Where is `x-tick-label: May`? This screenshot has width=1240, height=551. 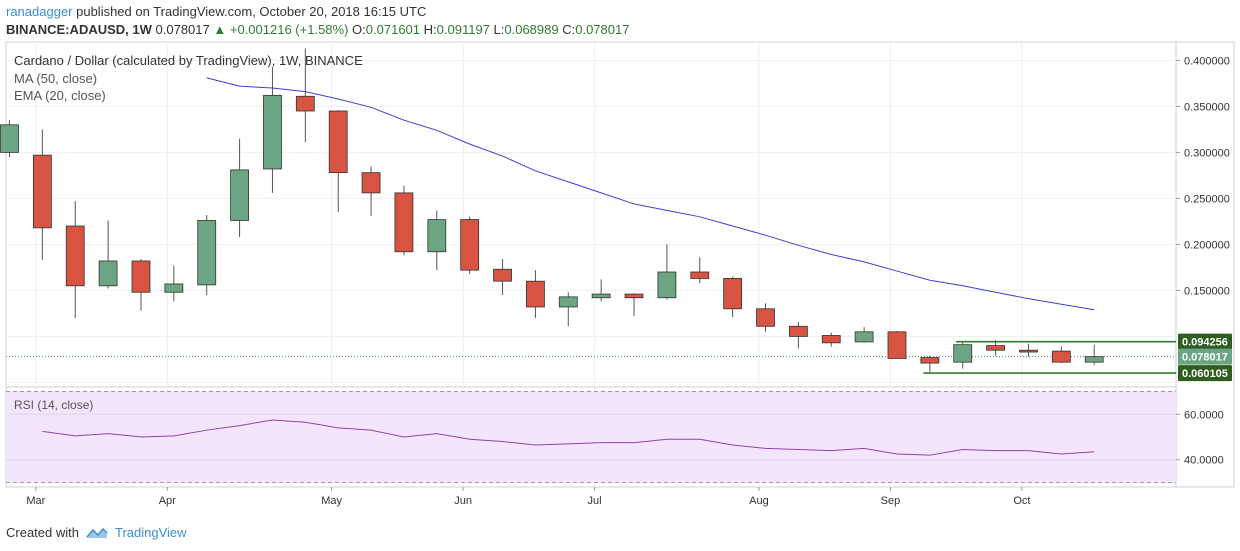
x-tick-label: May is located at coordinates (331, 501).